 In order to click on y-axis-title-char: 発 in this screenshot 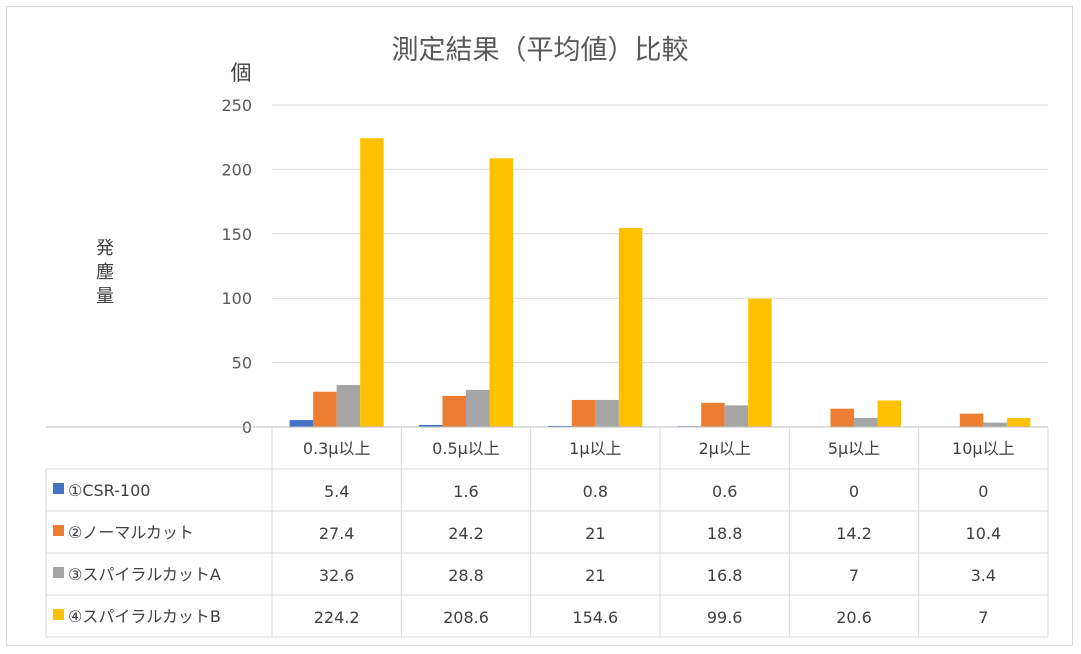, I will do `click(105, 248)`.